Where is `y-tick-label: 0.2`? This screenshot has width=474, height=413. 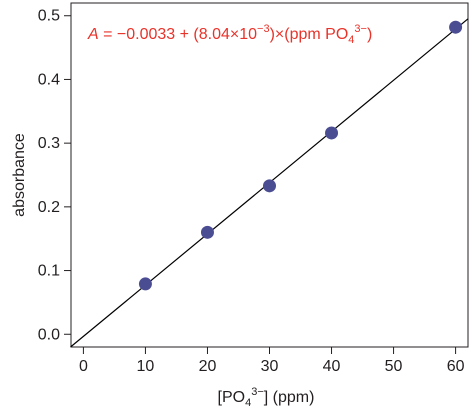
y-tick-label: 0.2 is located at coordinates (49, 207).